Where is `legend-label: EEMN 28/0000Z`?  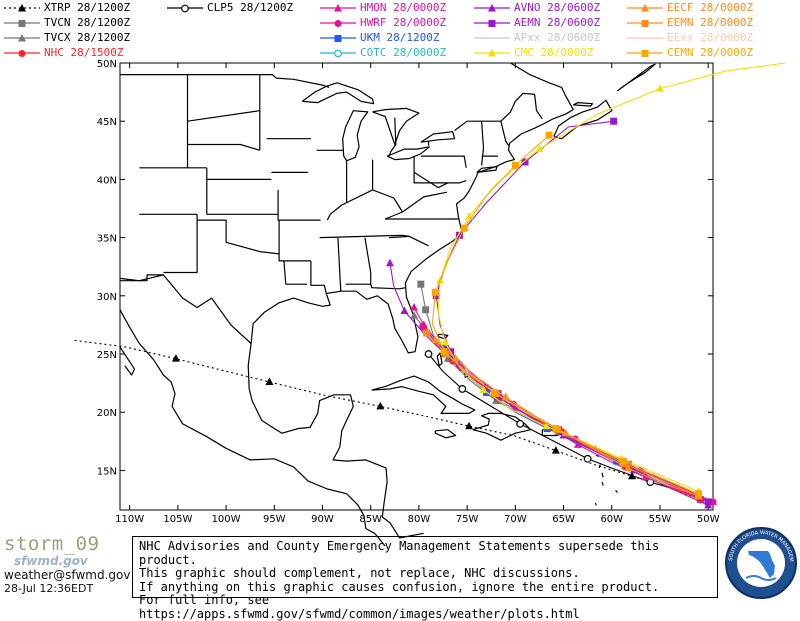
legend-label: EEMN 28/0000Z is located at coordinates (710, 22).